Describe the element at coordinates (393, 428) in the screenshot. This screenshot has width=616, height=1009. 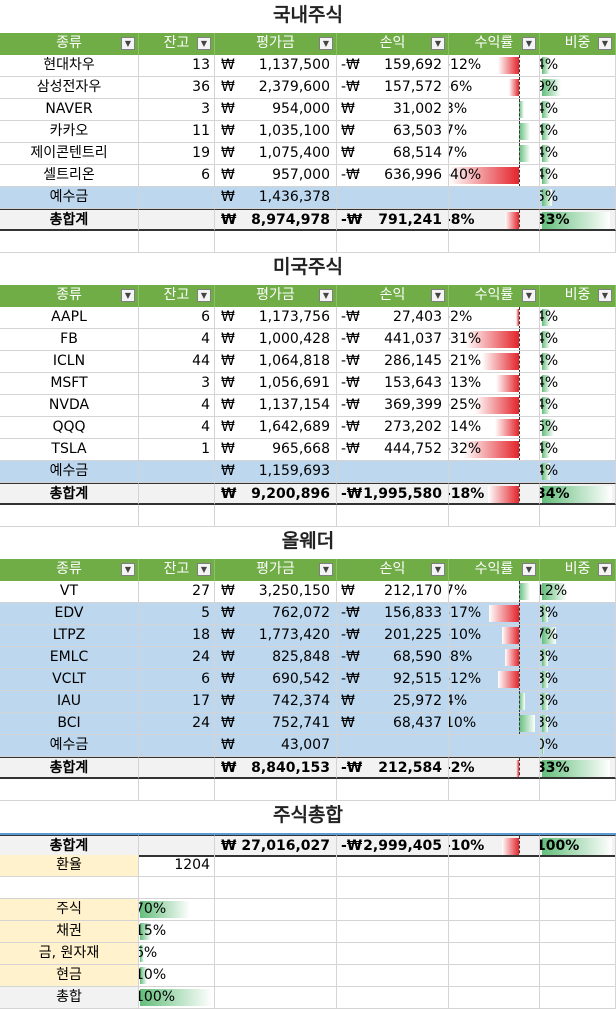
I see `profit-loss-cell: -₩ 273,202` at that location.